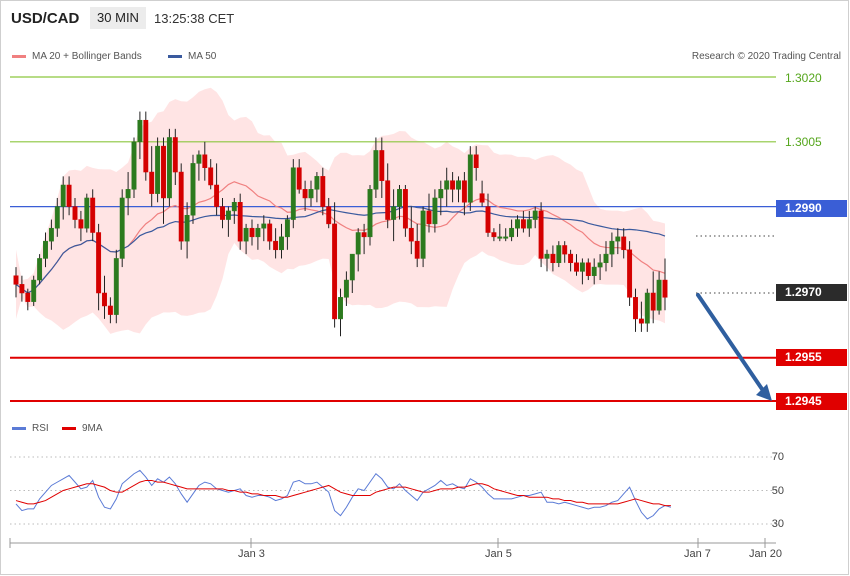 The width and height of the screenshot is (850, 576). Describe the element at coordinates (811, 357) in the screenshot. I see `level-label-s1: 1.2955` at that location.